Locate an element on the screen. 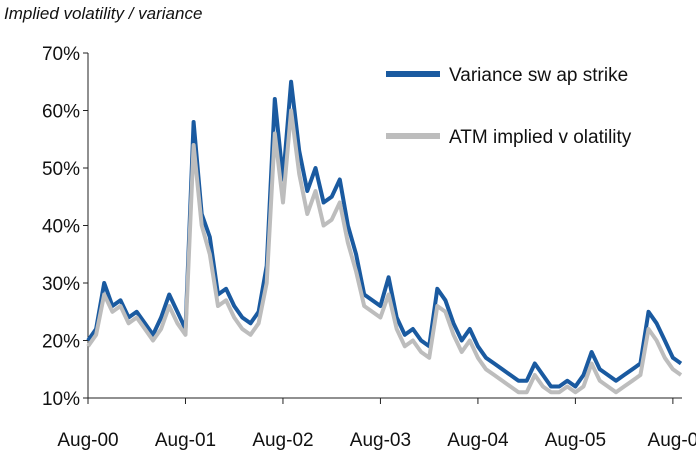  y-tick-label: 20% is located at coordinates (61, 342).